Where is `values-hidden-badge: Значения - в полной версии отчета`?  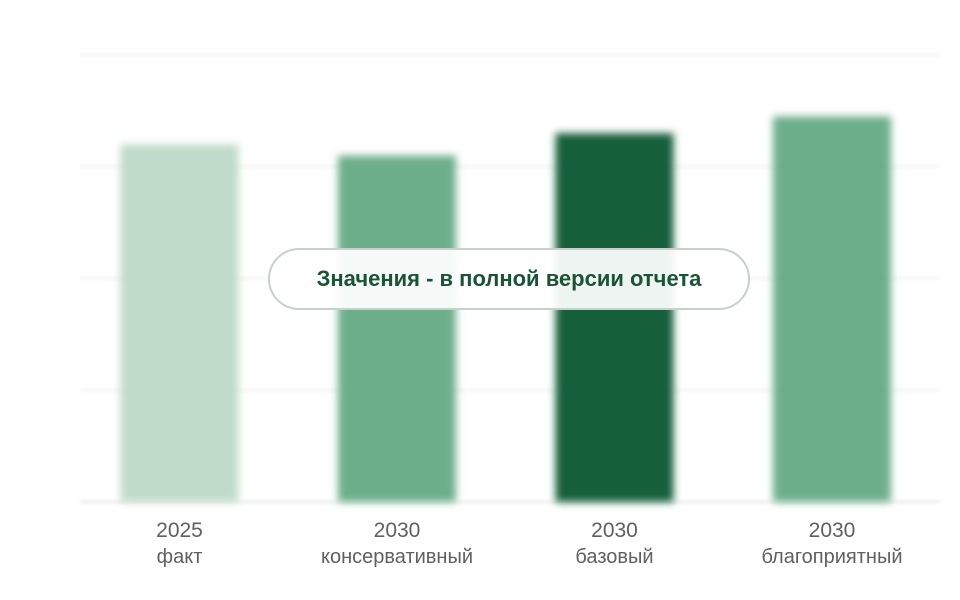
values-hidden-badge: Значения - в полной версии отчета is located at coordinates (509, 279).